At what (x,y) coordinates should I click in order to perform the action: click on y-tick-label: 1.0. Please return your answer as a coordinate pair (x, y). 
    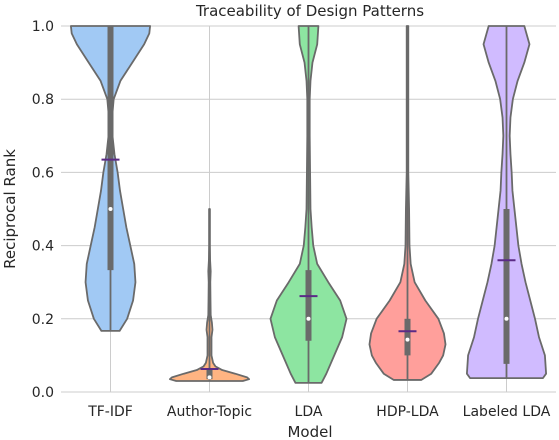
    Looking at the image, I should click on (43, 27).